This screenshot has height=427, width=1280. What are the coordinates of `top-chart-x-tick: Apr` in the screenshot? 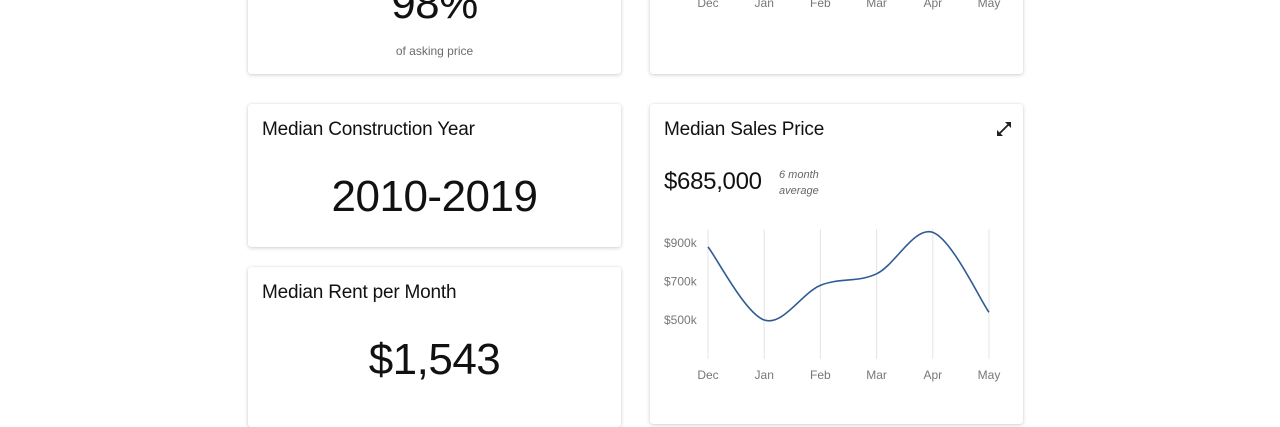 It's located at (932, 5).